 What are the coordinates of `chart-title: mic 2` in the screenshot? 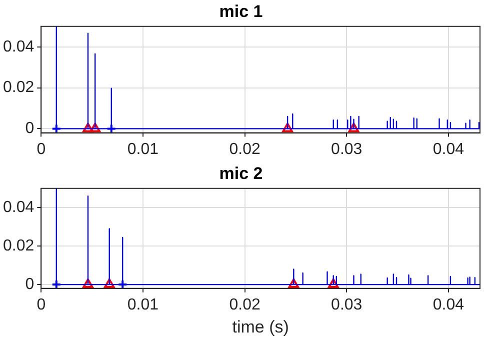 It's located at (241, 173).